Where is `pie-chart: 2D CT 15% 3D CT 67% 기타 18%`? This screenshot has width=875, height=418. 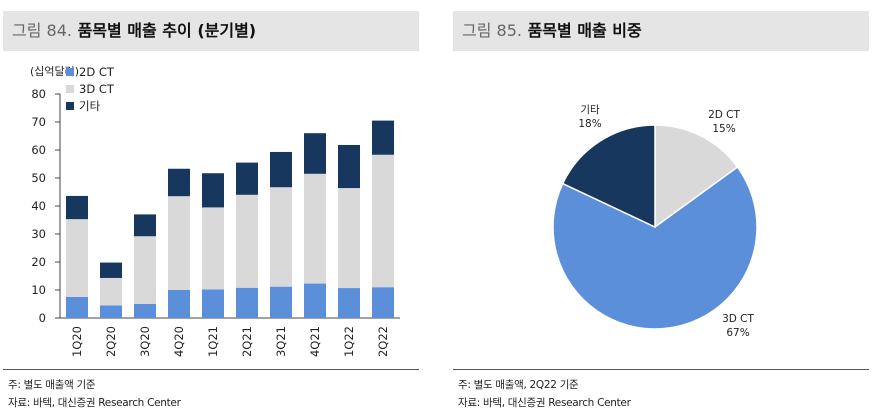 pie-chart: 2D CT 15% 3D CT 67% 기타 18% is located at coordinates (655, 221).